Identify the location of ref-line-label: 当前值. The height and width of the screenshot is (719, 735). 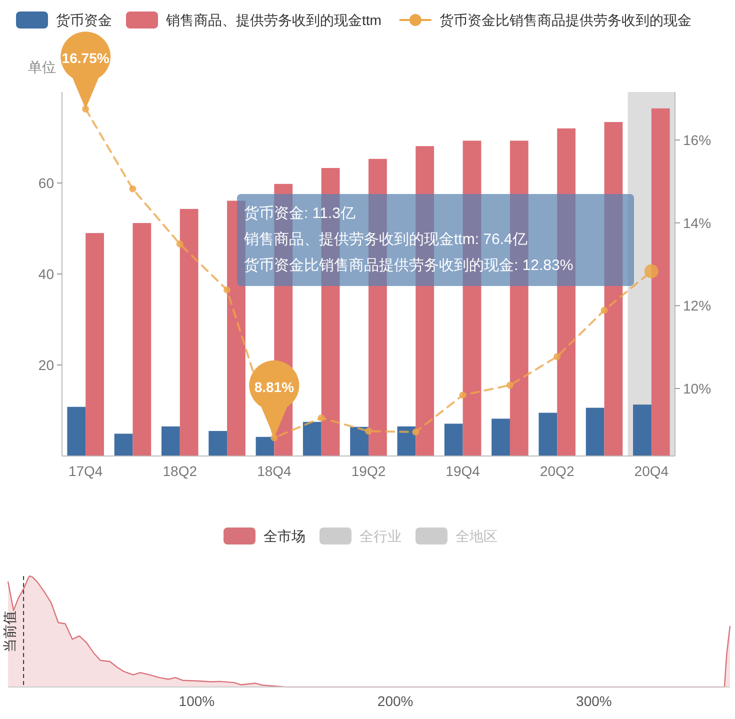
(10, 631).